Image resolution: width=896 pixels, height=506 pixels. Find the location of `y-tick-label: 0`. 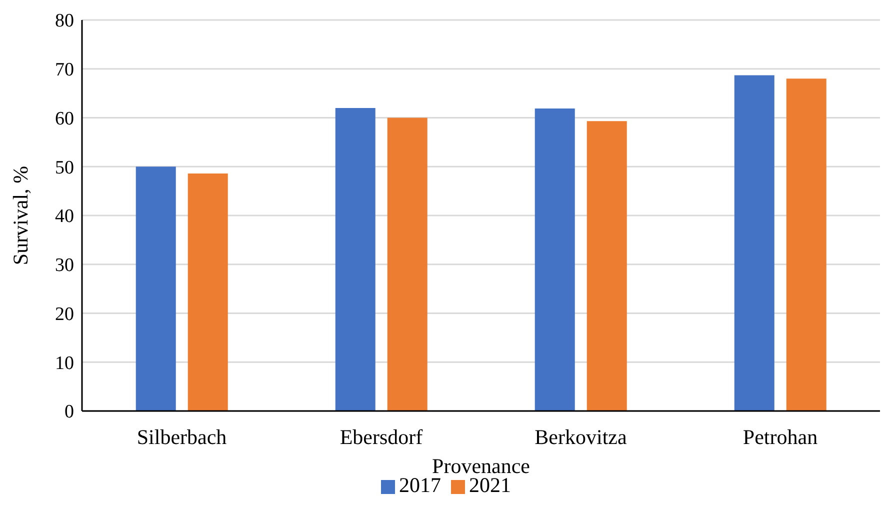

y-tick-label: 0 is located at coordinates (69, 412).